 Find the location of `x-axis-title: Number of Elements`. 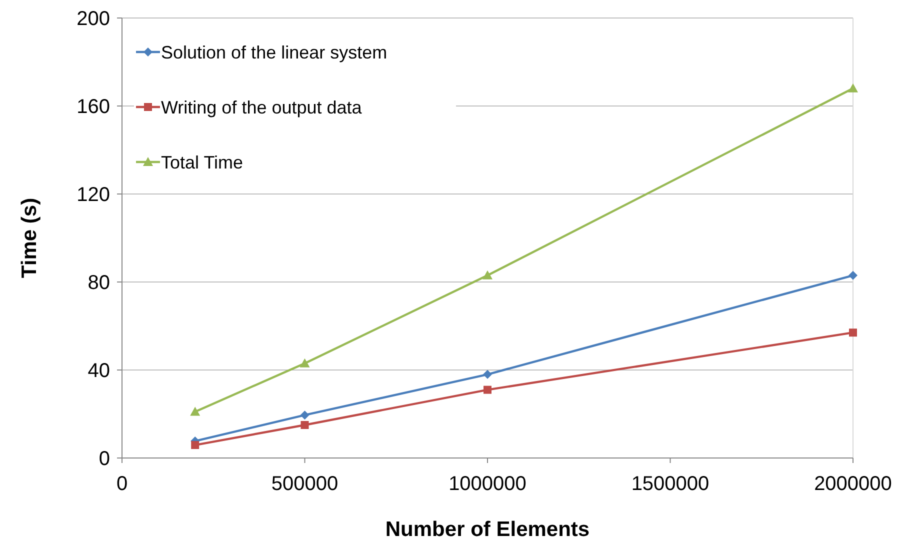

x-axis-title: Number of Elements is located at coordinates (487, 529).